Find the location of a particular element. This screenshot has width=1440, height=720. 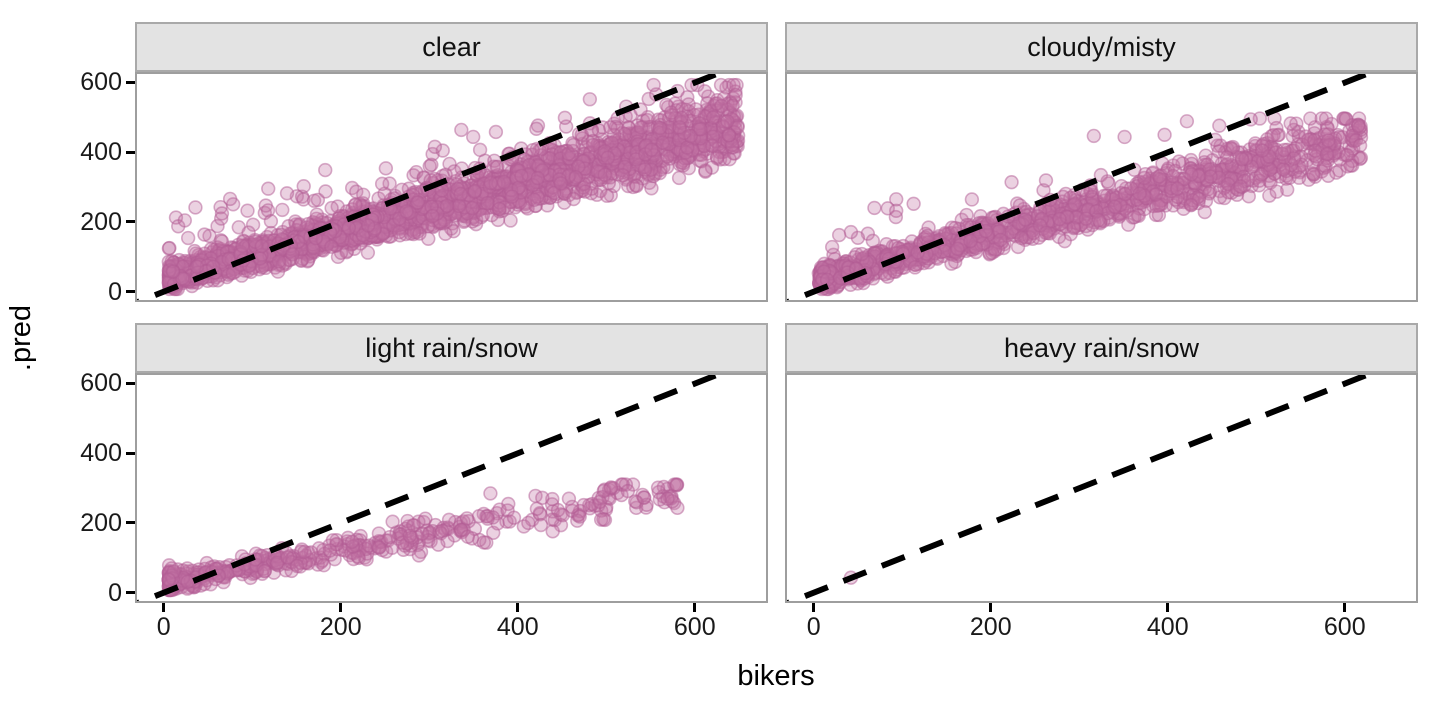

y-tick-label: 200 is located at coordinates (101, 221).